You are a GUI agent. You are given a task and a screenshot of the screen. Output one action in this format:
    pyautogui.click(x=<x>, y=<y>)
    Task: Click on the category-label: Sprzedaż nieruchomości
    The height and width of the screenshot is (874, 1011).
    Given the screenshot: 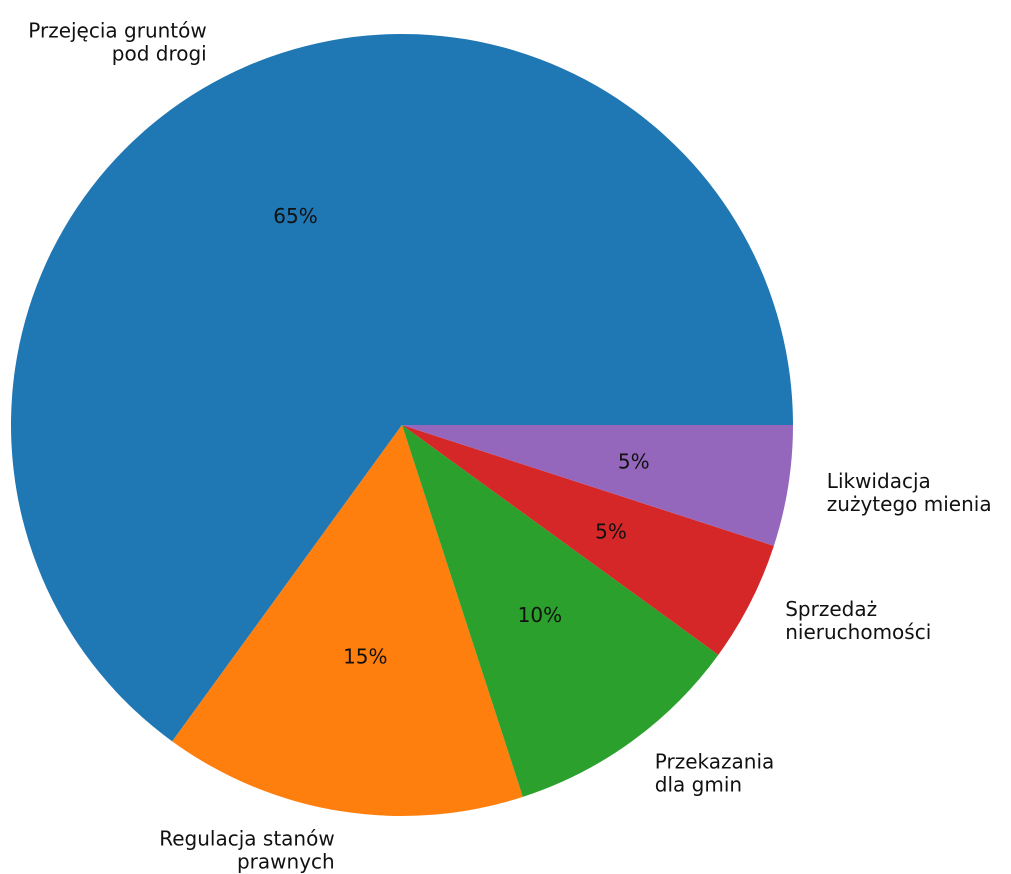 What is the action you would take?
    pyautogui.click(x=858, y=620)
    